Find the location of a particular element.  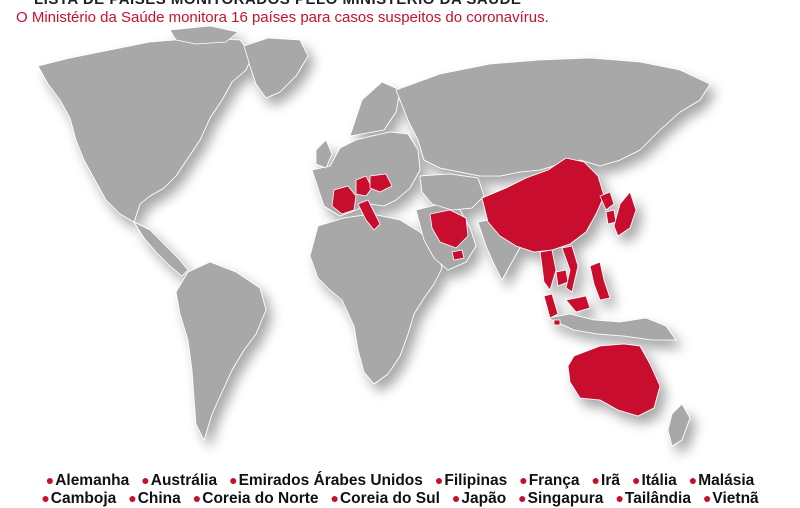

country-china is located at coordinates (543, 205).